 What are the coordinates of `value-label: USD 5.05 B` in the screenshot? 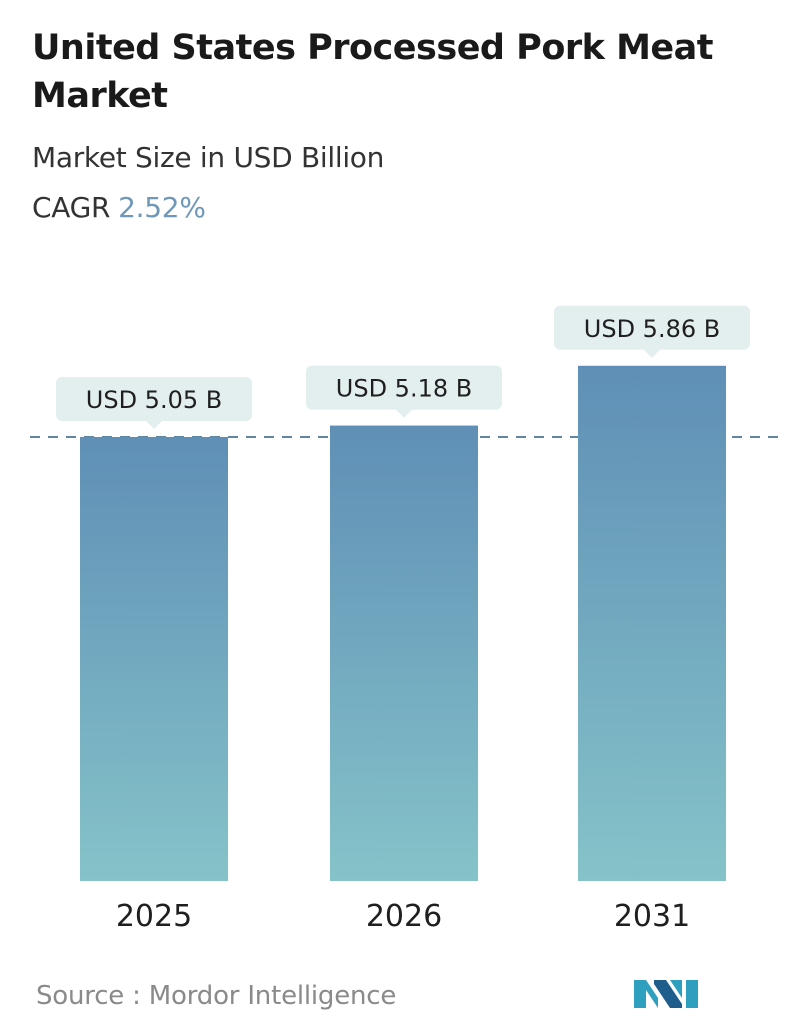 It's located at (154, 400).